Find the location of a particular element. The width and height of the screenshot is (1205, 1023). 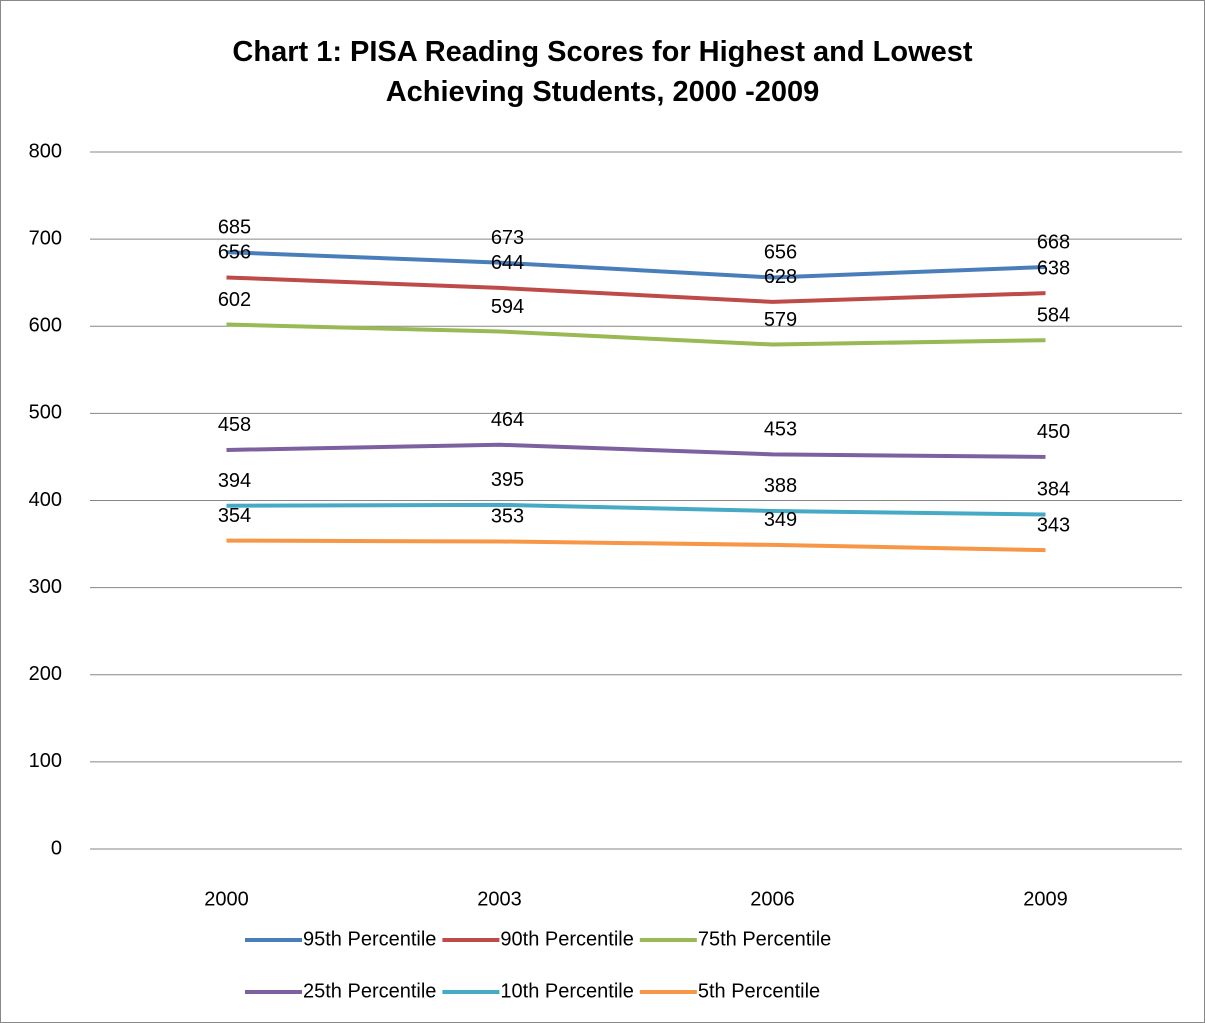

legend-label: 10th Percentile is located at coordinates (566, 991).